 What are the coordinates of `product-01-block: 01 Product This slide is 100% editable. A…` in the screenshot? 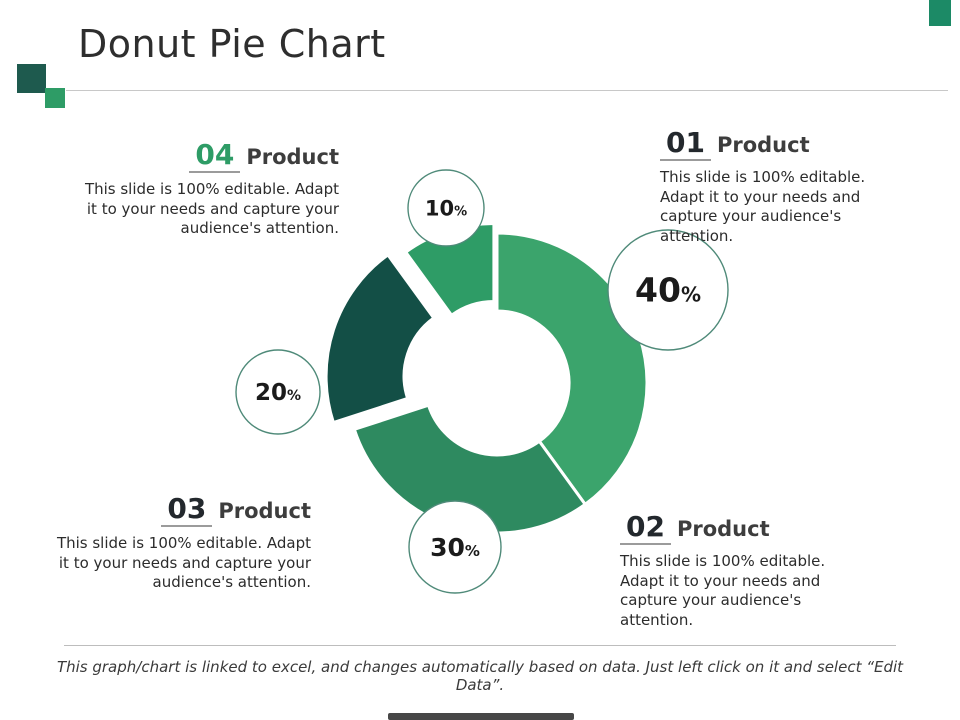 It's located at (781, 187).